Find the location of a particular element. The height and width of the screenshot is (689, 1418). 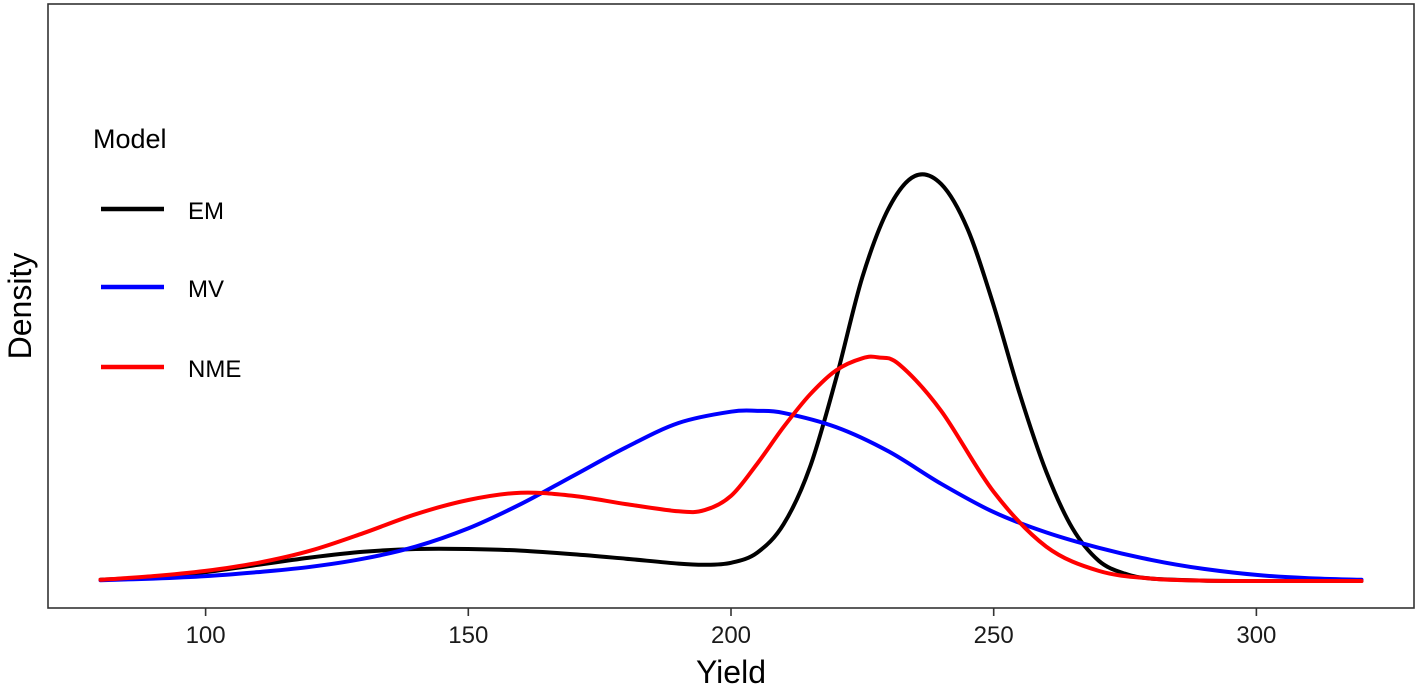

y-axis-title: Density is located at coordinates (20, 306).